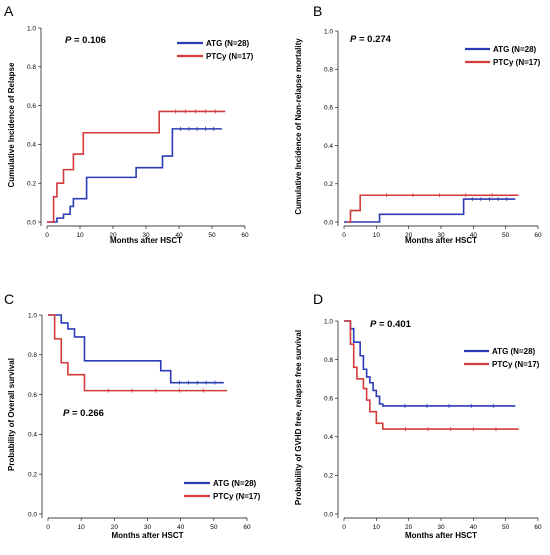  I want to click on p-value-number: = 0.266, so click(86, 413).